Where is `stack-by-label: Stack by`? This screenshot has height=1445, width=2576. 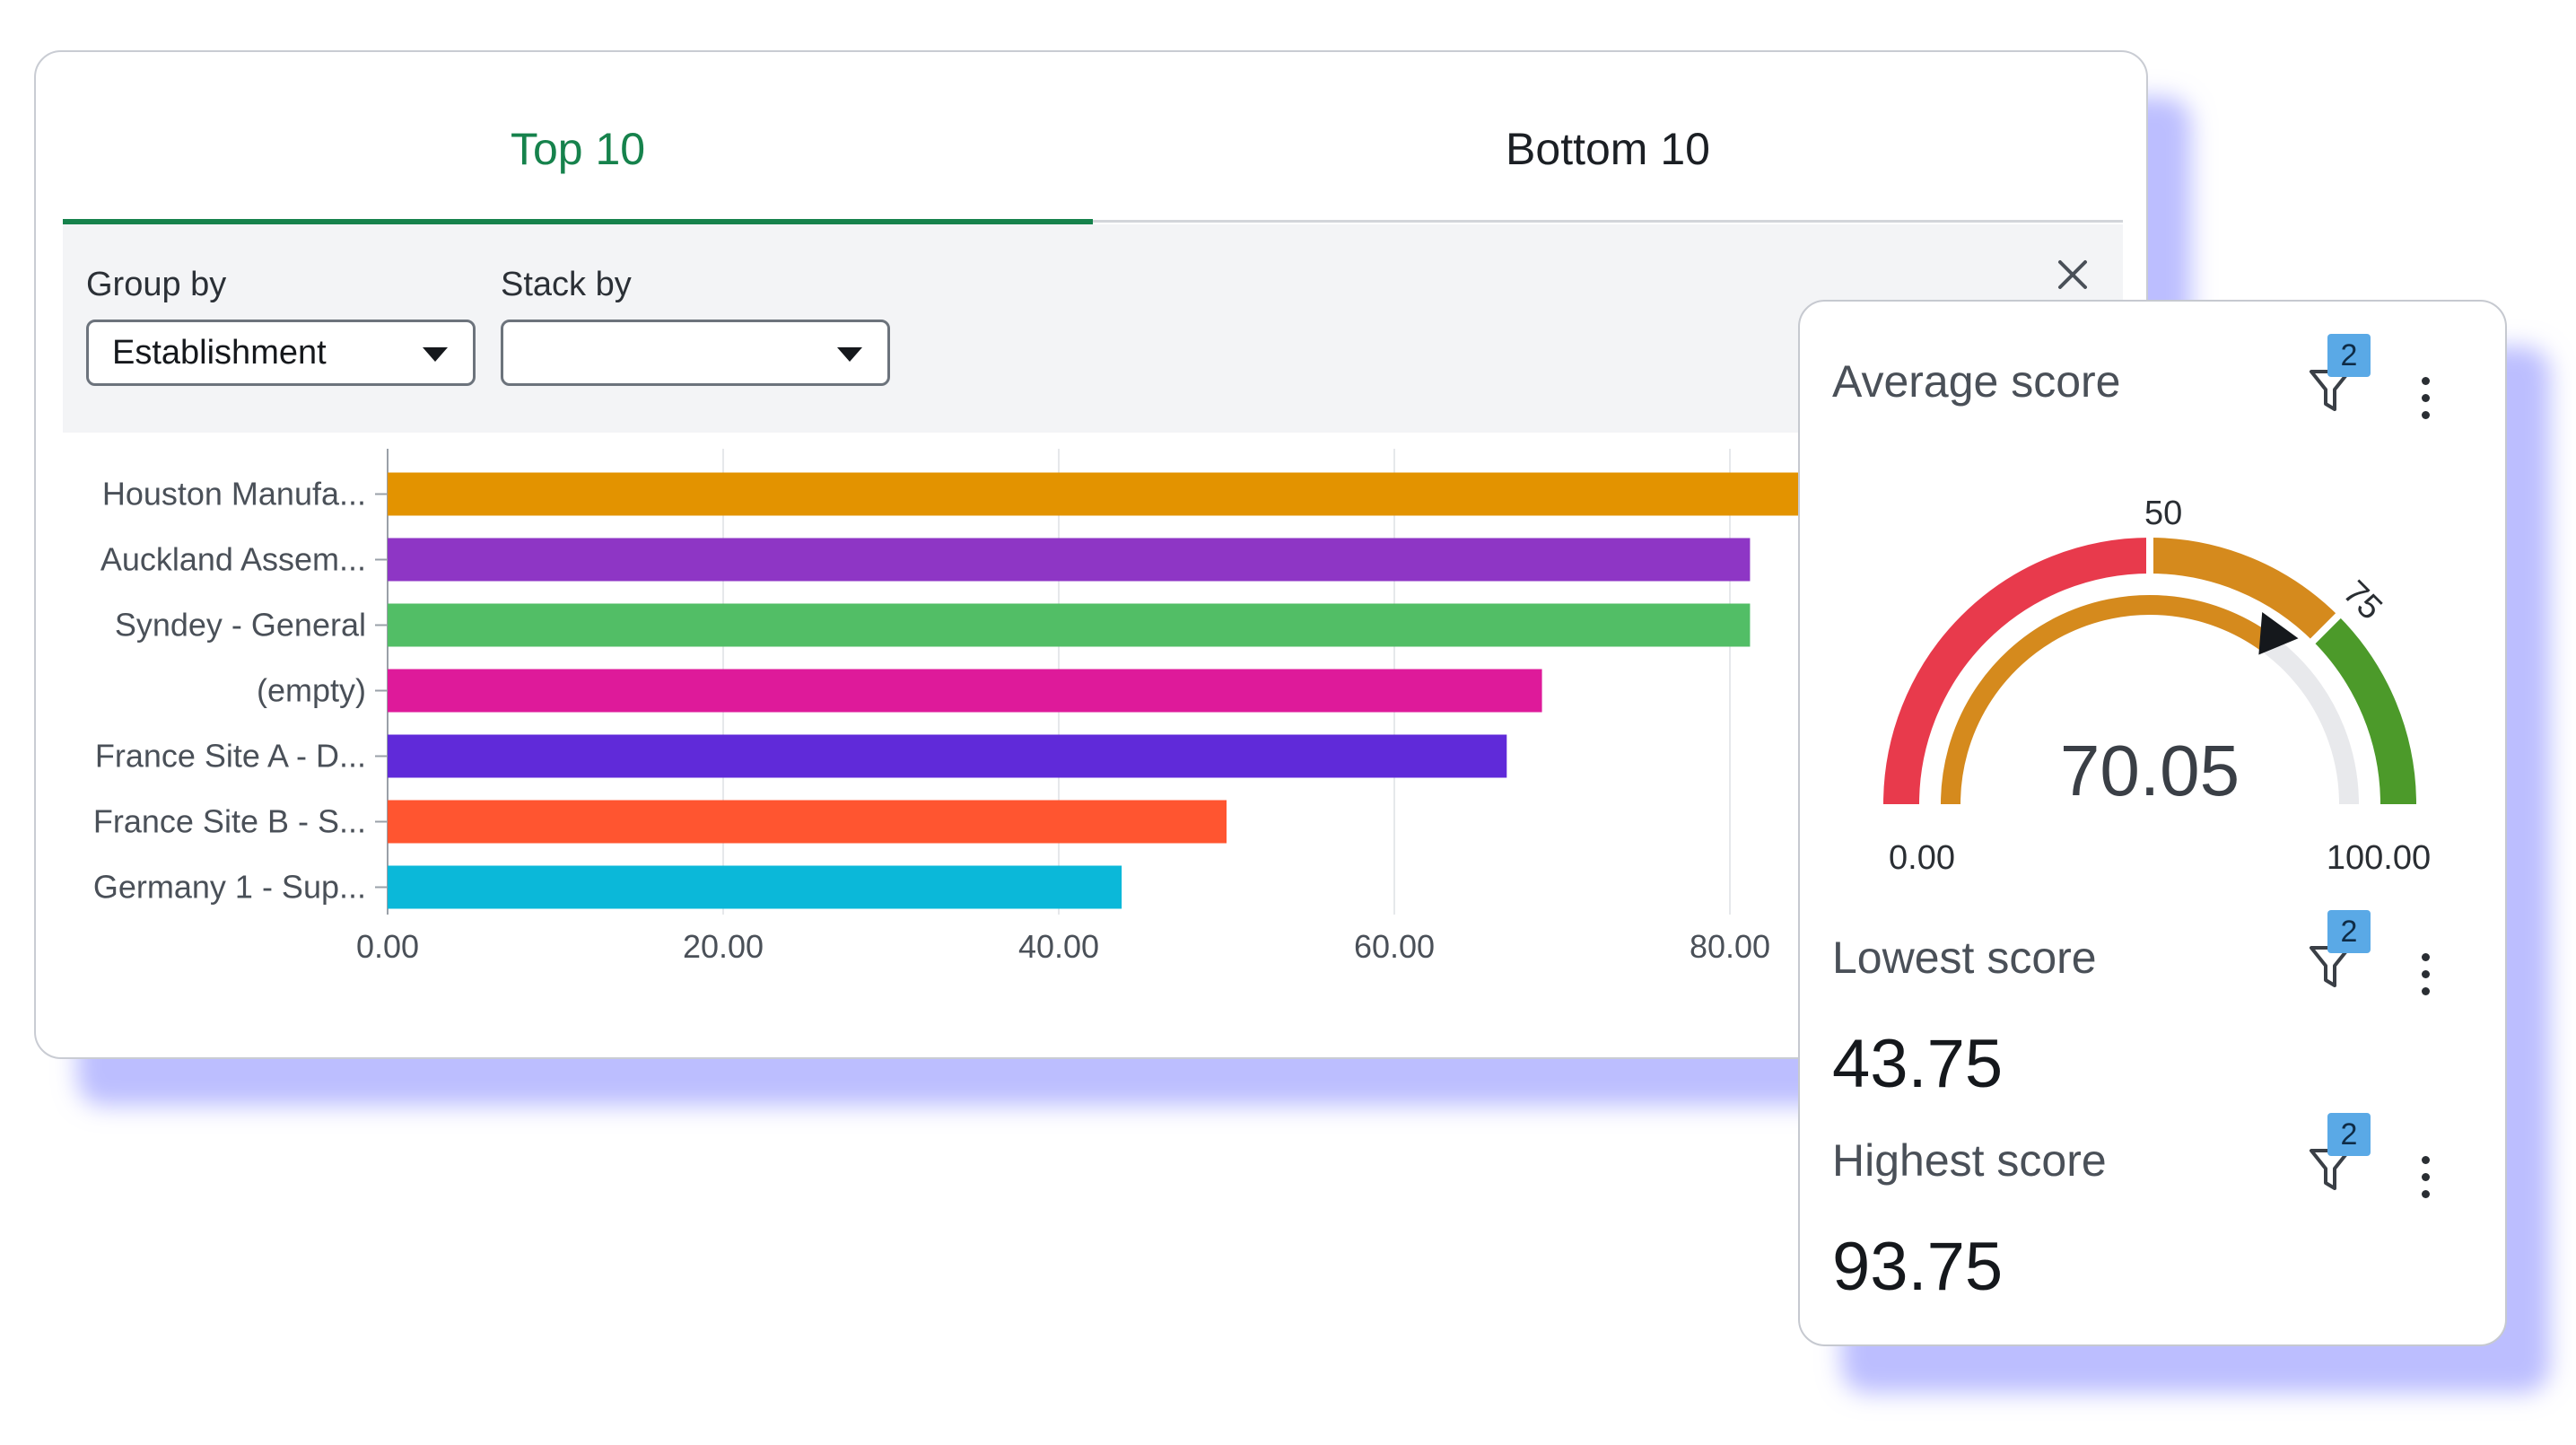 stack-by-label: Stack by is located at coordinates (566, 284).